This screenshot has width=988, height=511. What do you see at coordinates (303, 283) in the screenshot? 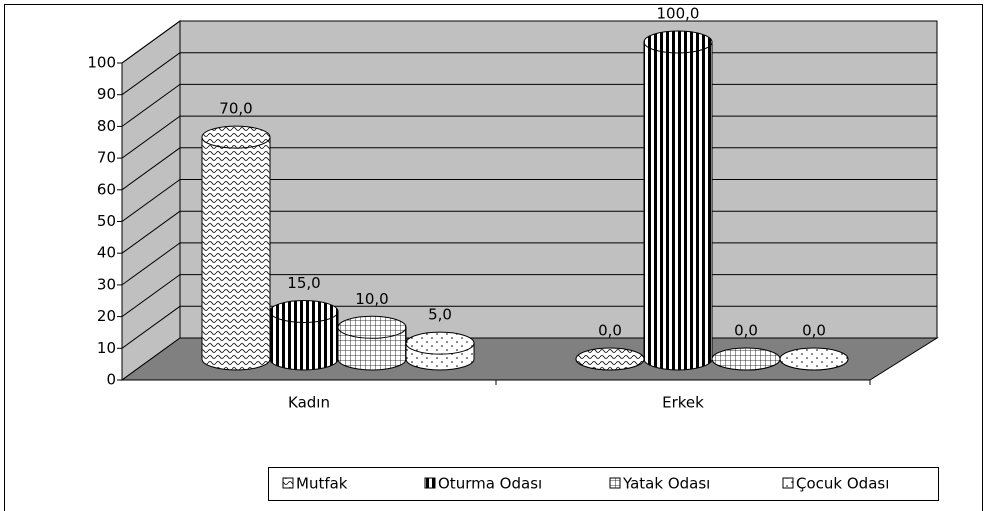
I see `value-label: 15,0` at bounding box center [303, 283].